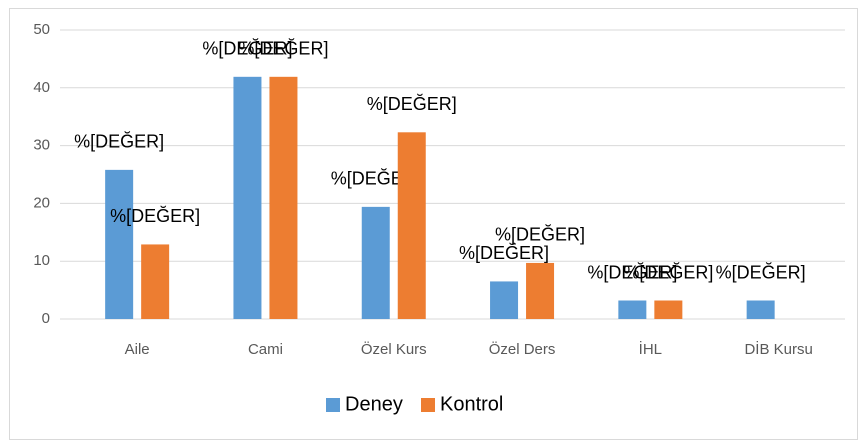 This screenshot has height=448, width=864. Describe the element at coordinates (374, 404) in the screenshot. I see `legend-label: Deney` at that location.